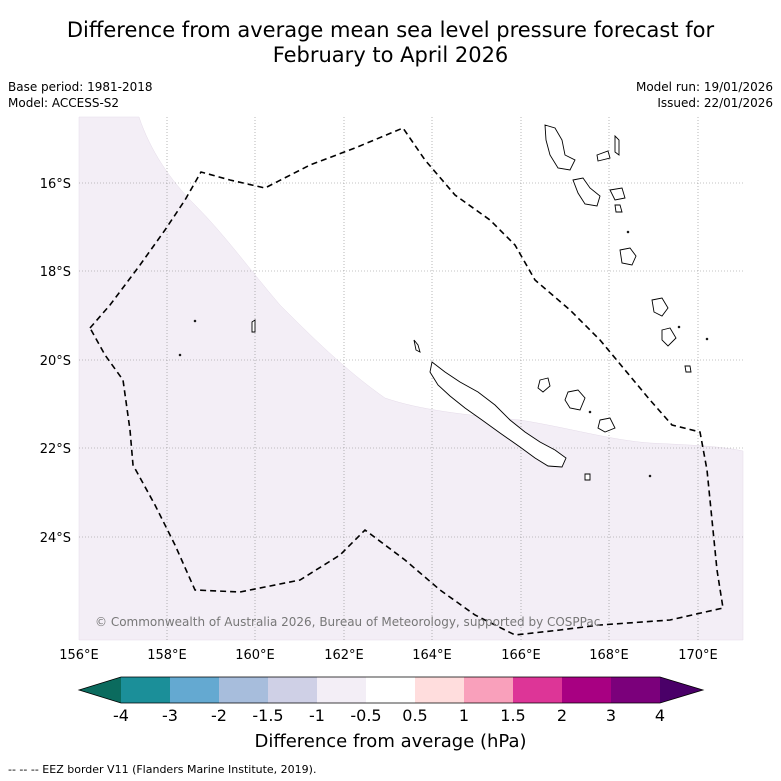 The height and width of the screenshot is (781, 781). Describe the element at coordinates (344, 655) in the screenshot. I see `lon-label: 162°E` at that location.